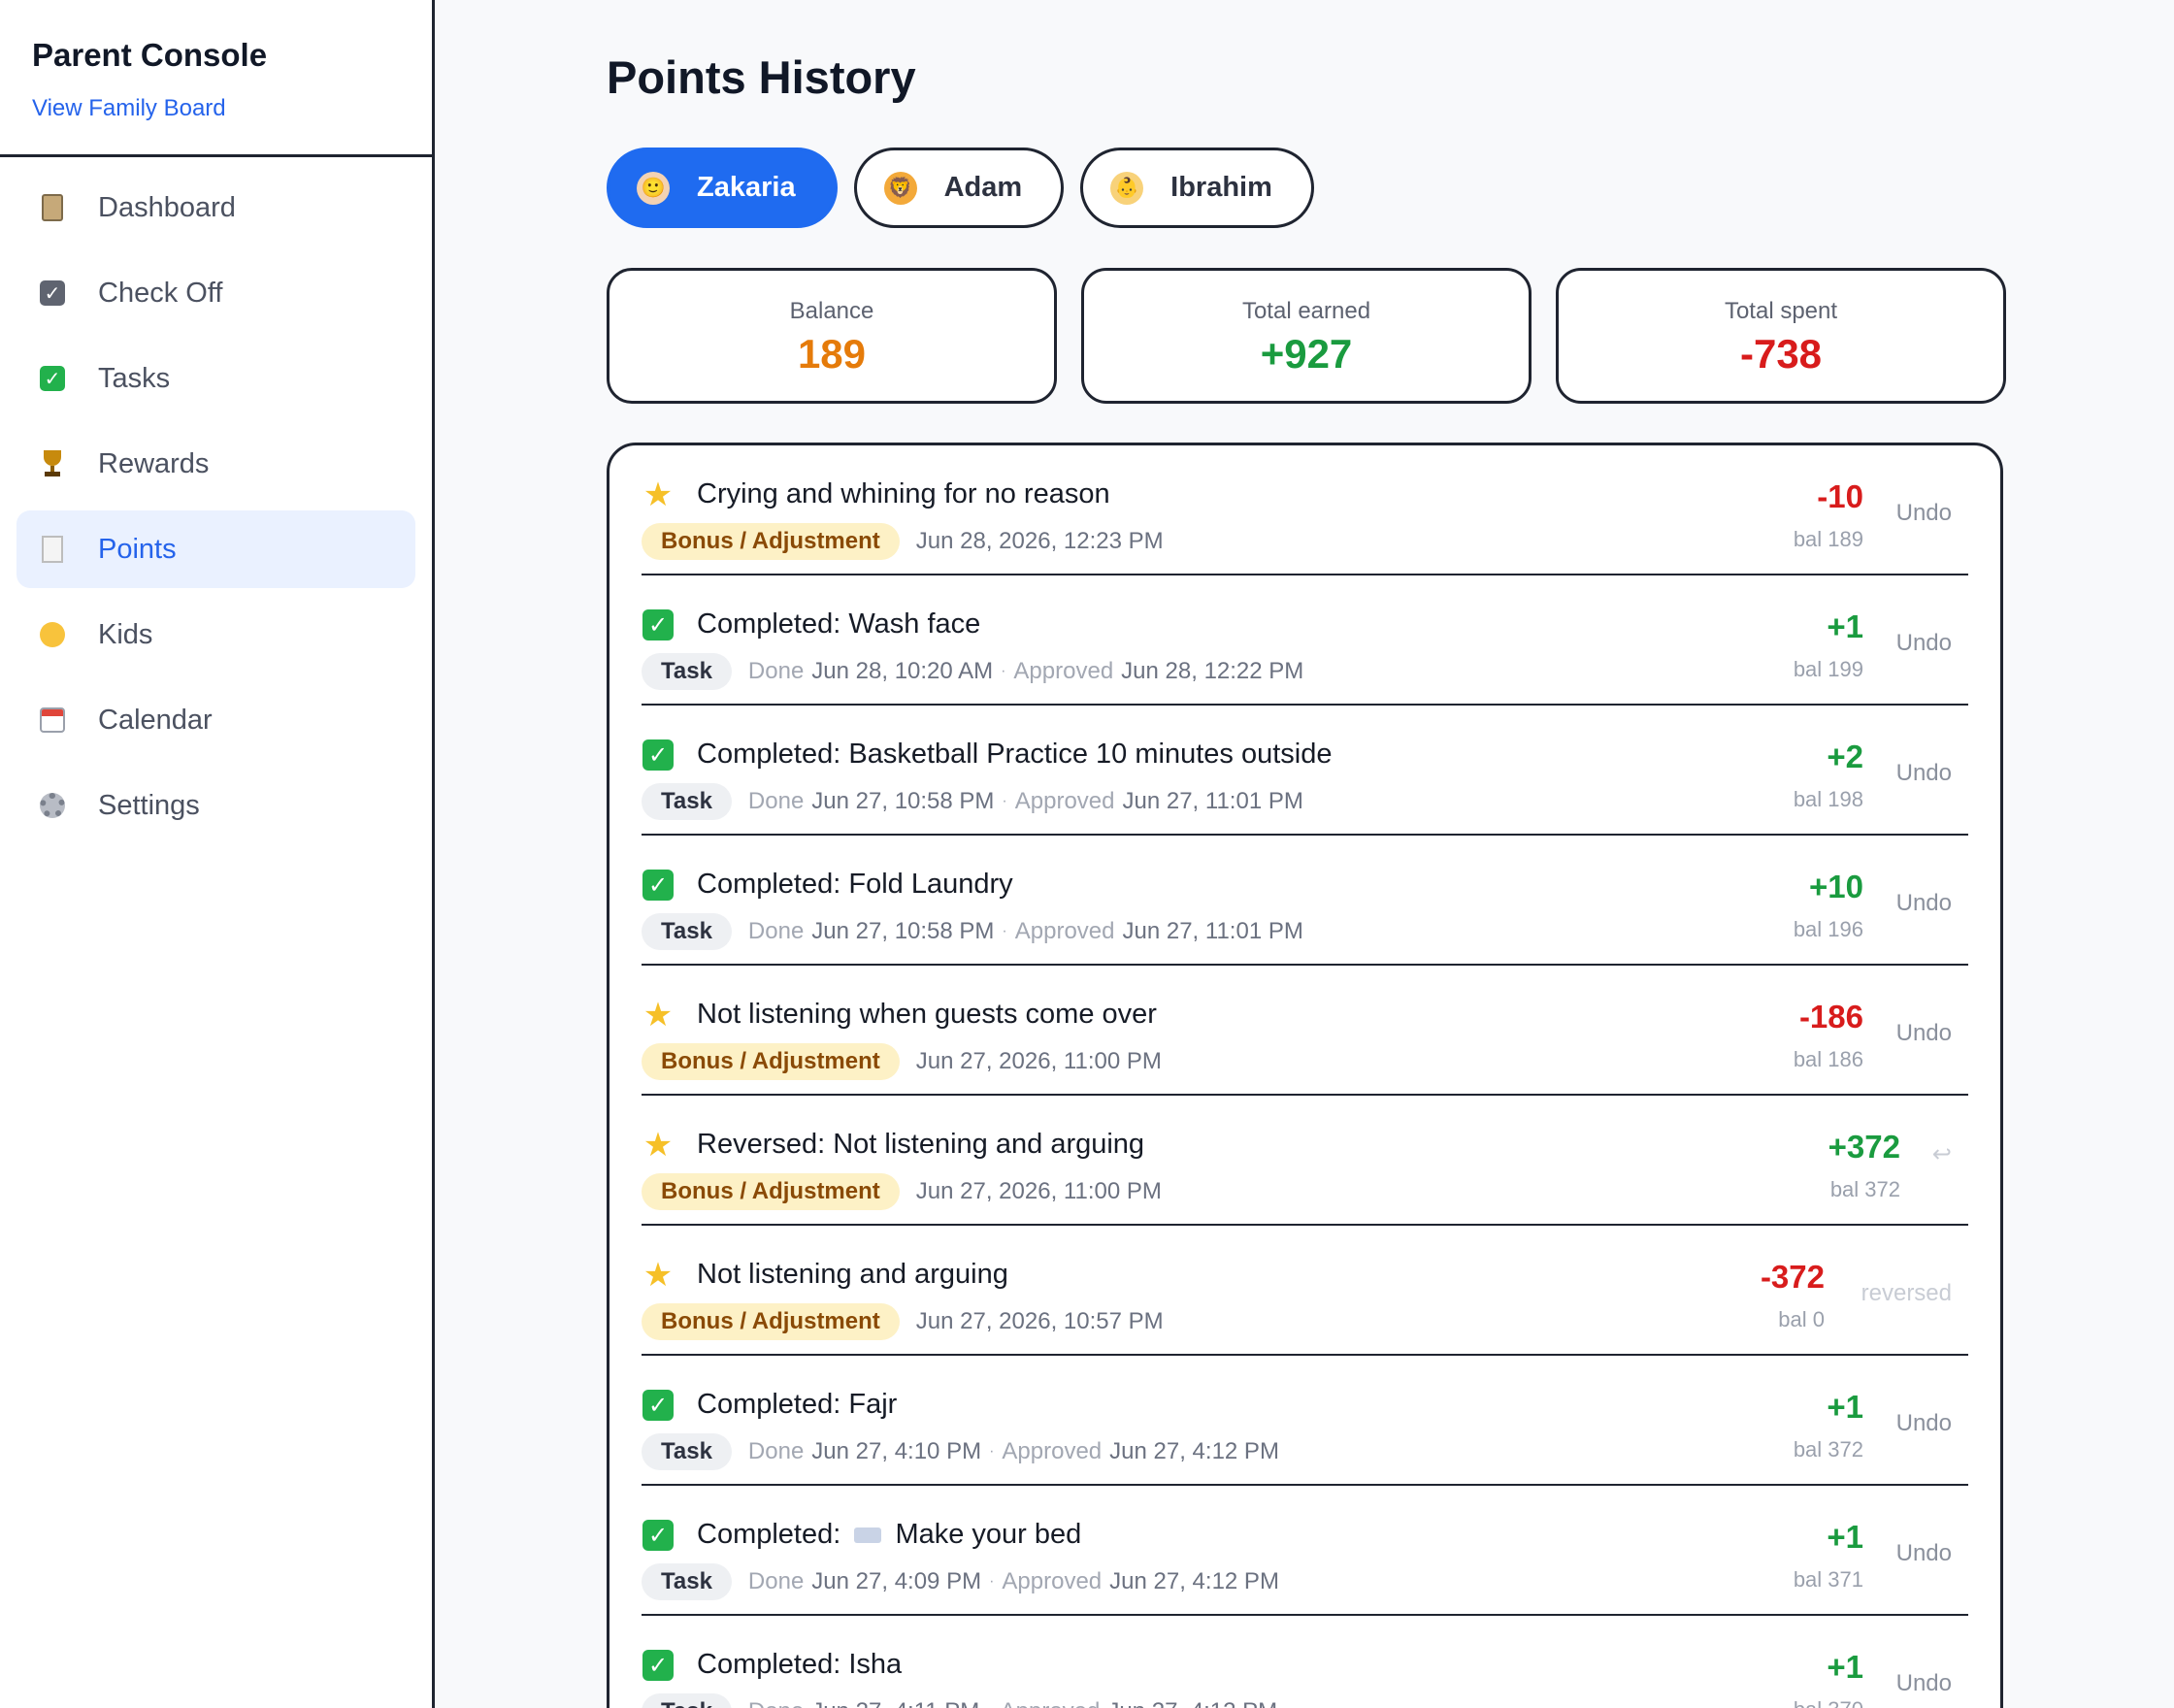 This screenshot has width=2174, height=1708. I want to click on history-title: Reversed: Not listening and arguing, so click(921, 1144).